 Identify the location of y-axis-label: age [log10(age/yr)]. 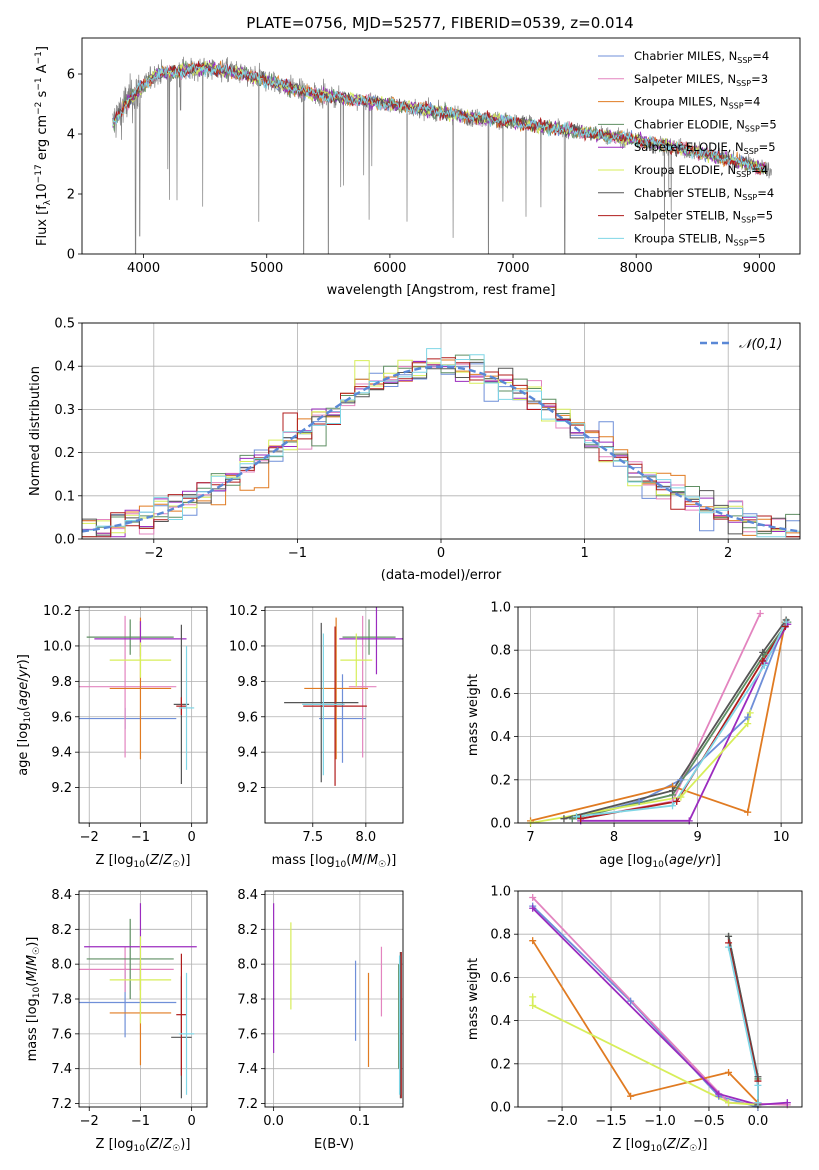
(24, 715).